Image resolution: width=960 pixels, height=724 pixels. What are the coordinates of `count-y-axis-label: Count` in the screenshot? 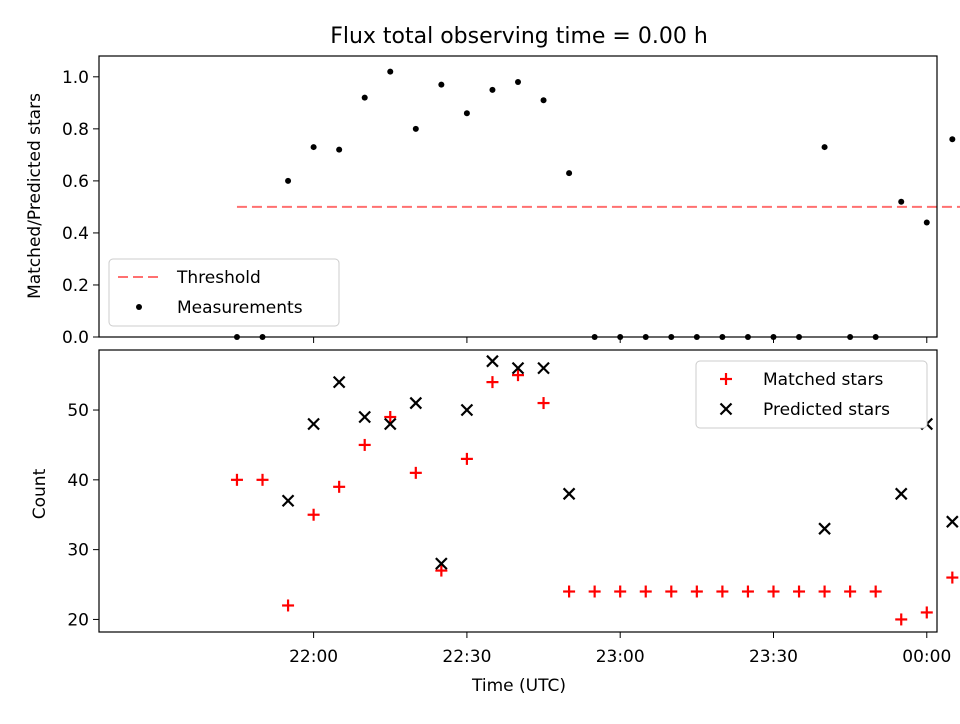 It's located at (40, 493).